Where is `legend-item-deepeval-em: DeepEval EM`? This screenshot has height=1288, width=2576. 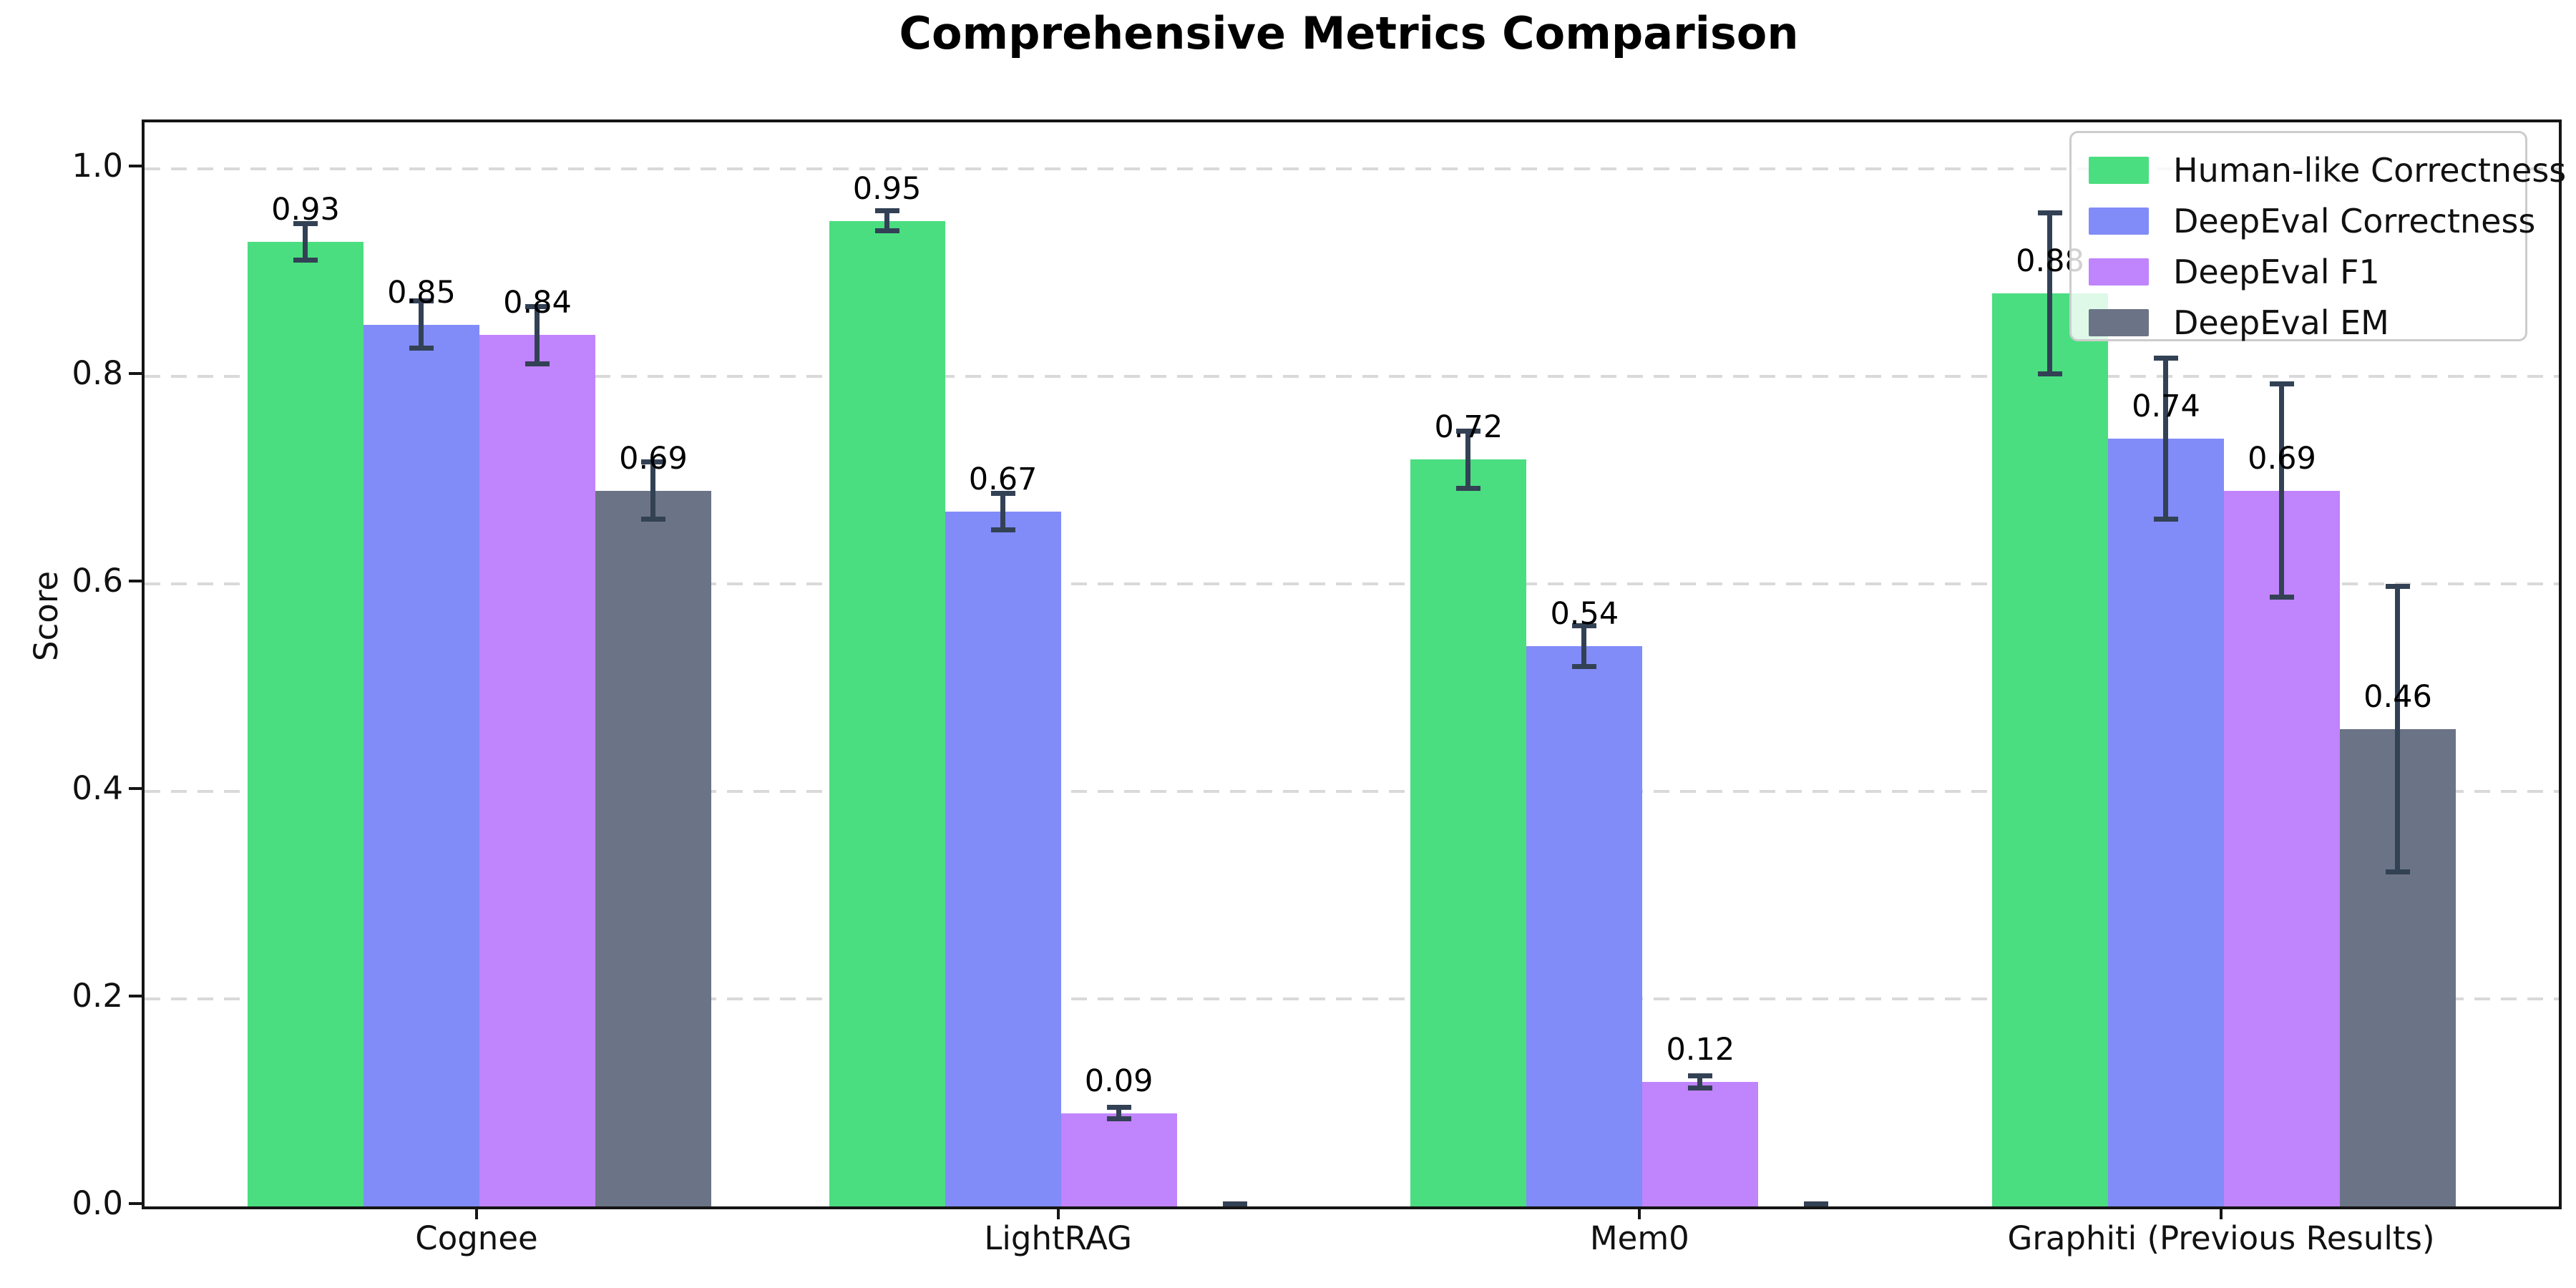
legend-item-deepeval-em: DeepEval EM is located at coordinates (2307, 323).